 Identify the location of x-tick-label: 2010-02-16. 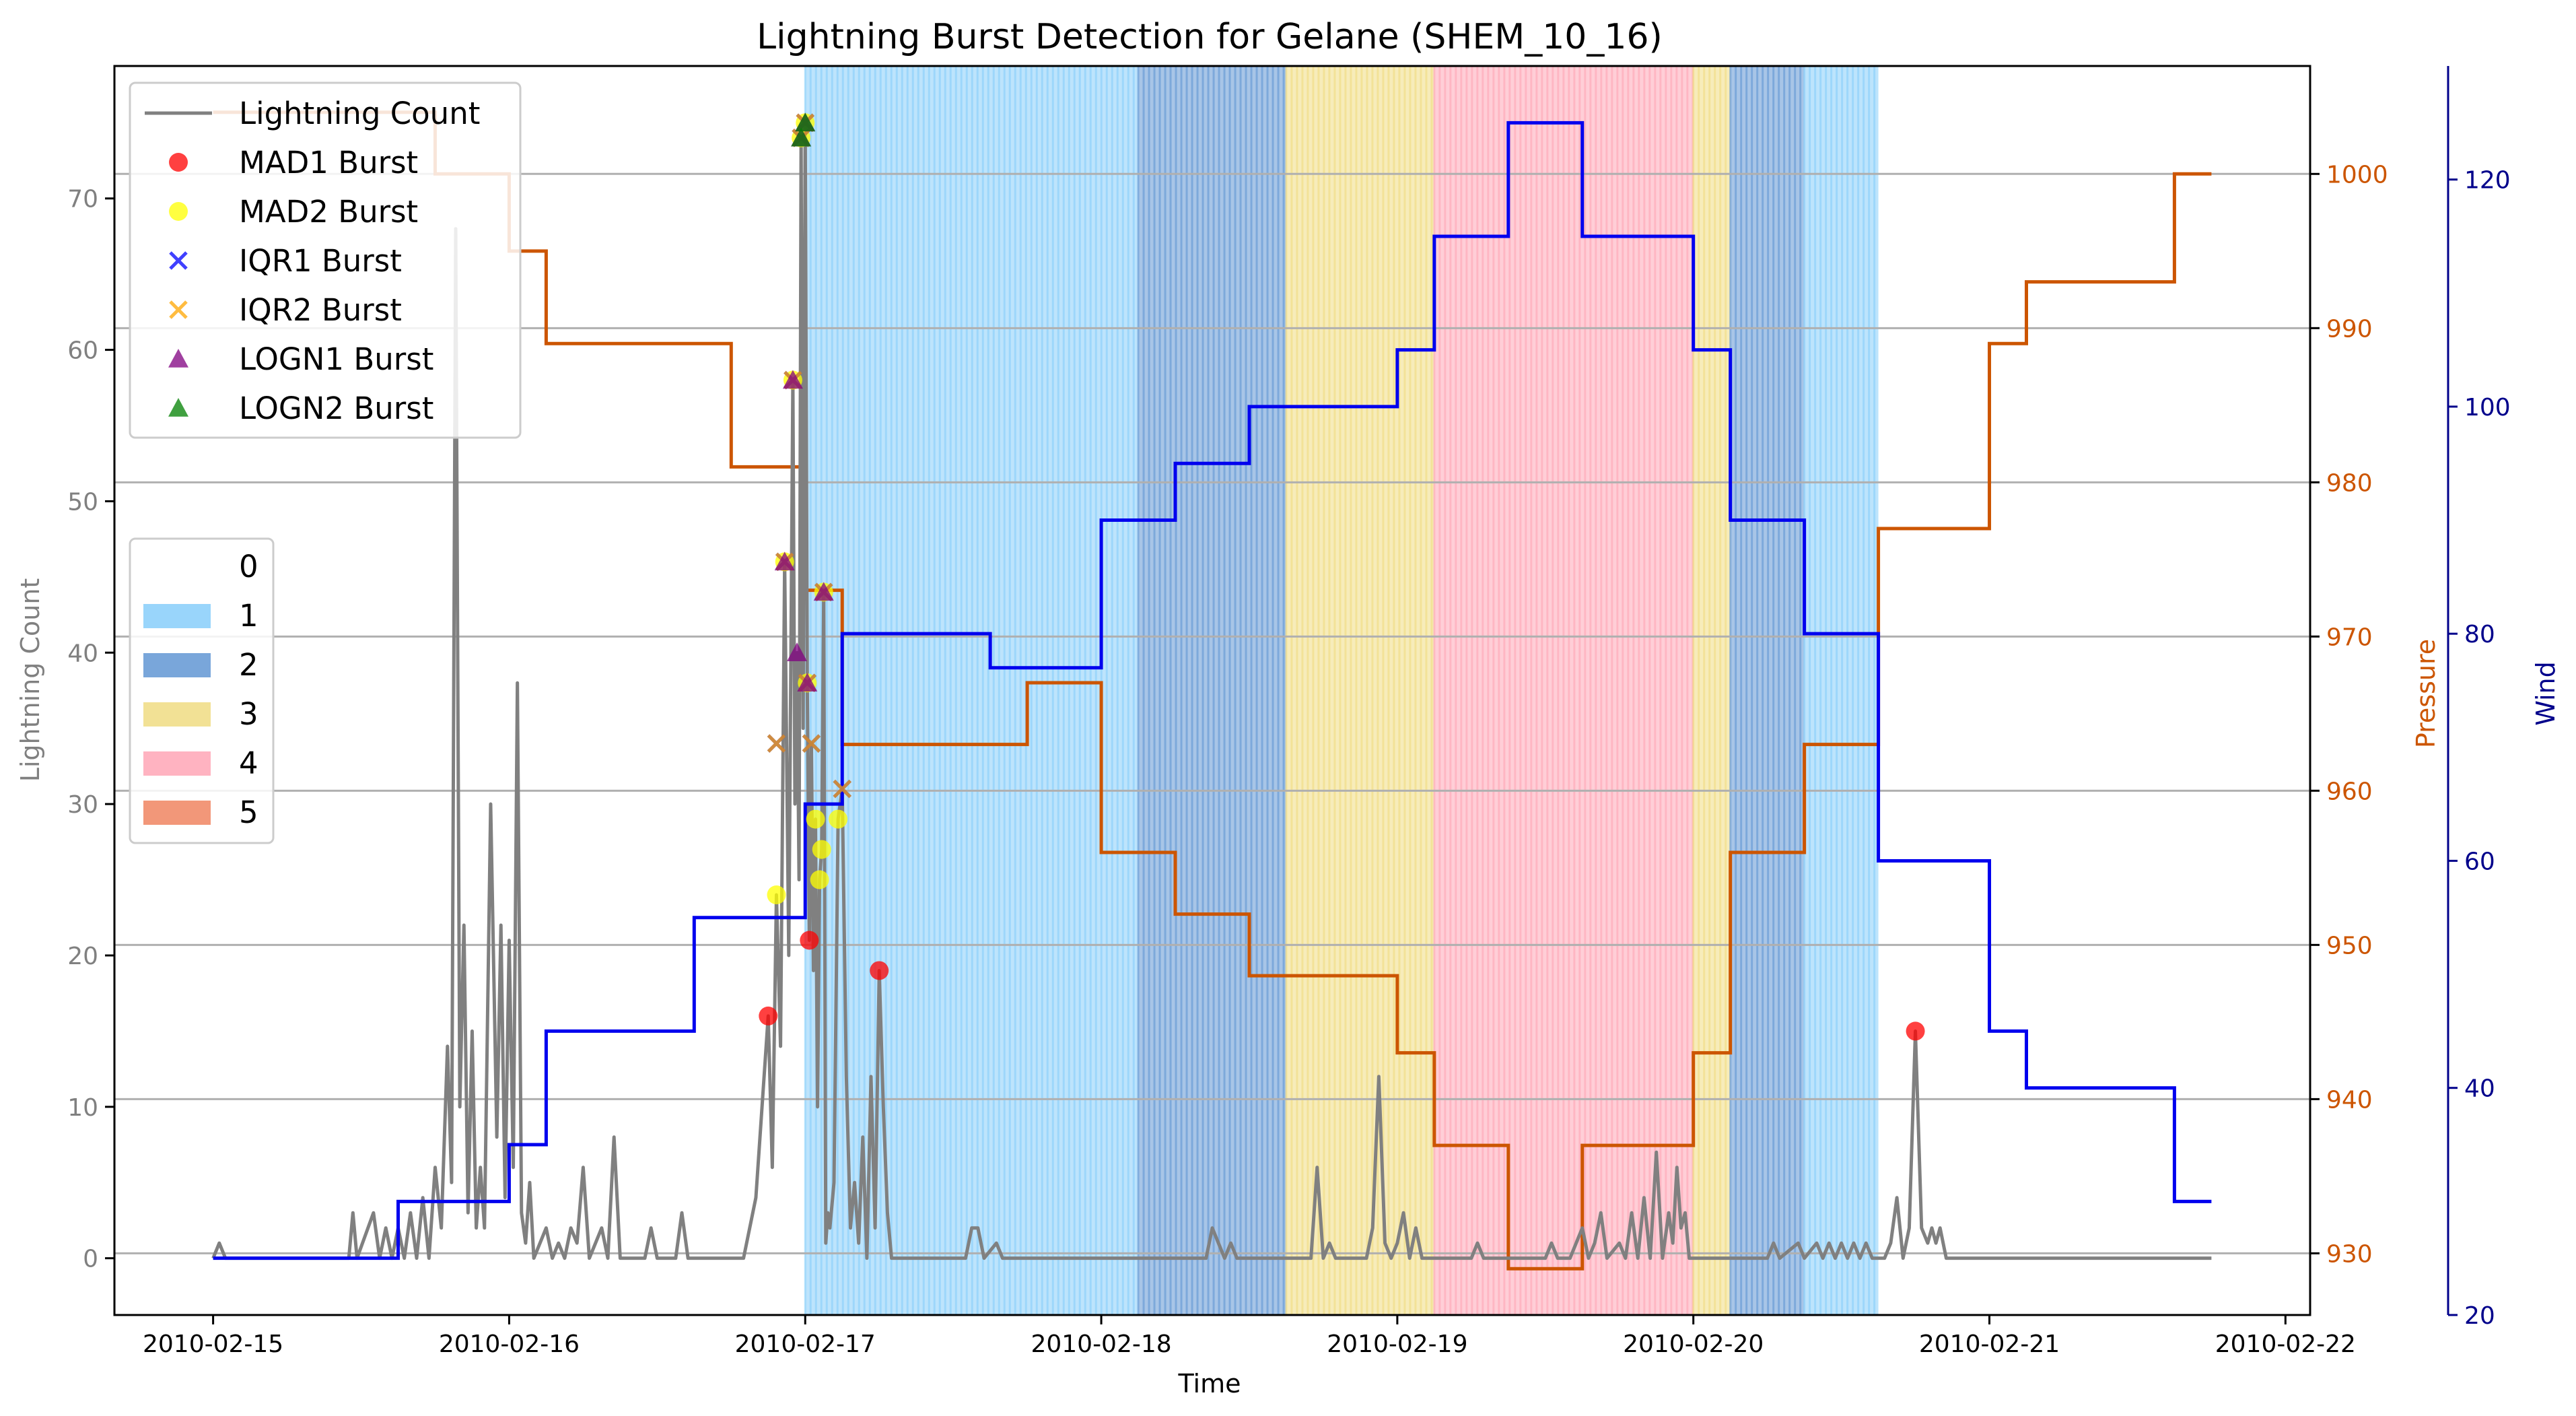
(509, 1344).